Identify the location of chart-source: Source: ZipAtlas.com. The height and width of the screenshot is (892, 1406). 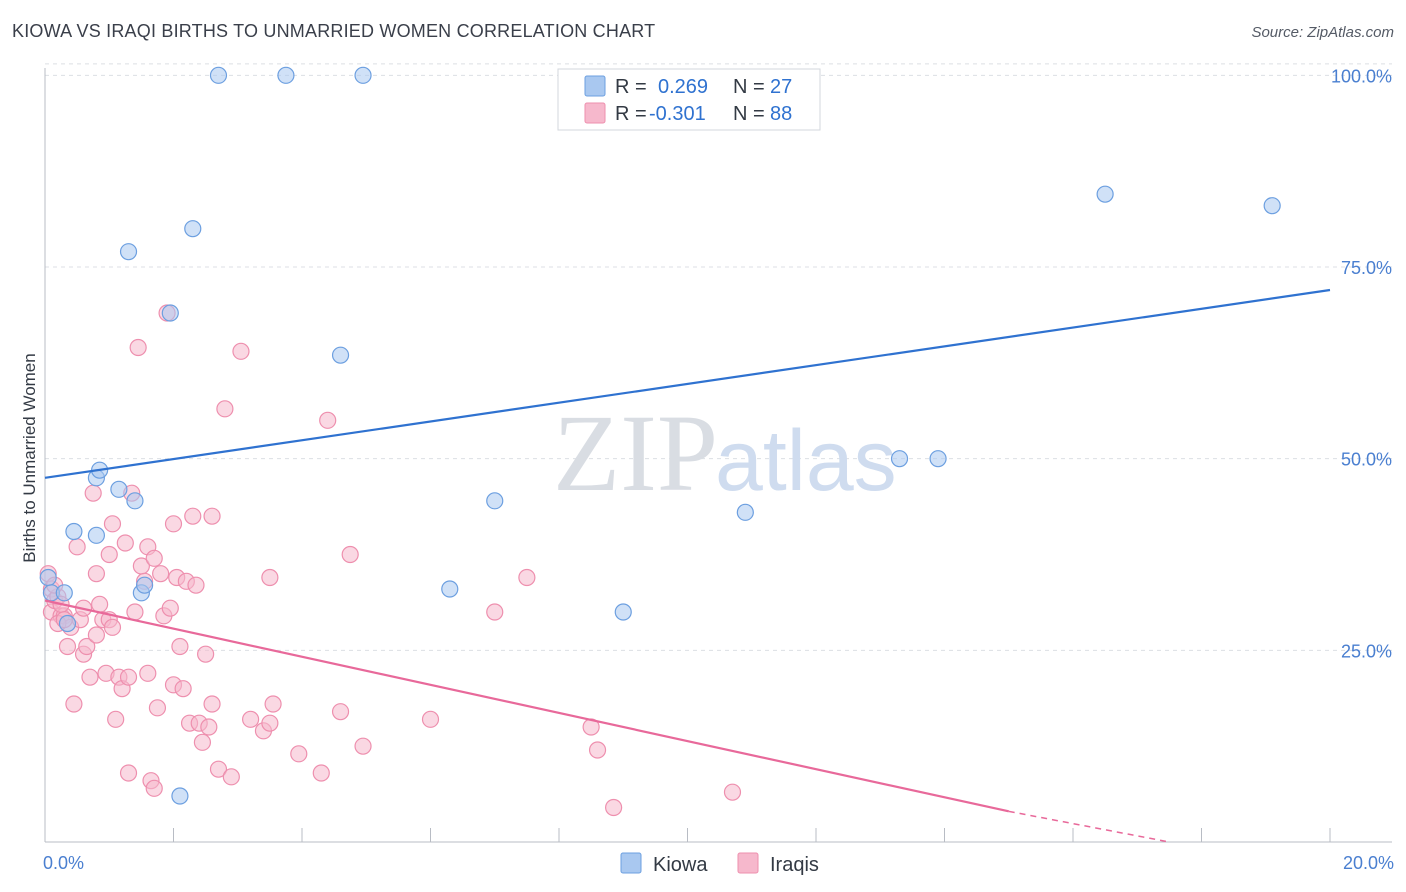
(1322, 32).